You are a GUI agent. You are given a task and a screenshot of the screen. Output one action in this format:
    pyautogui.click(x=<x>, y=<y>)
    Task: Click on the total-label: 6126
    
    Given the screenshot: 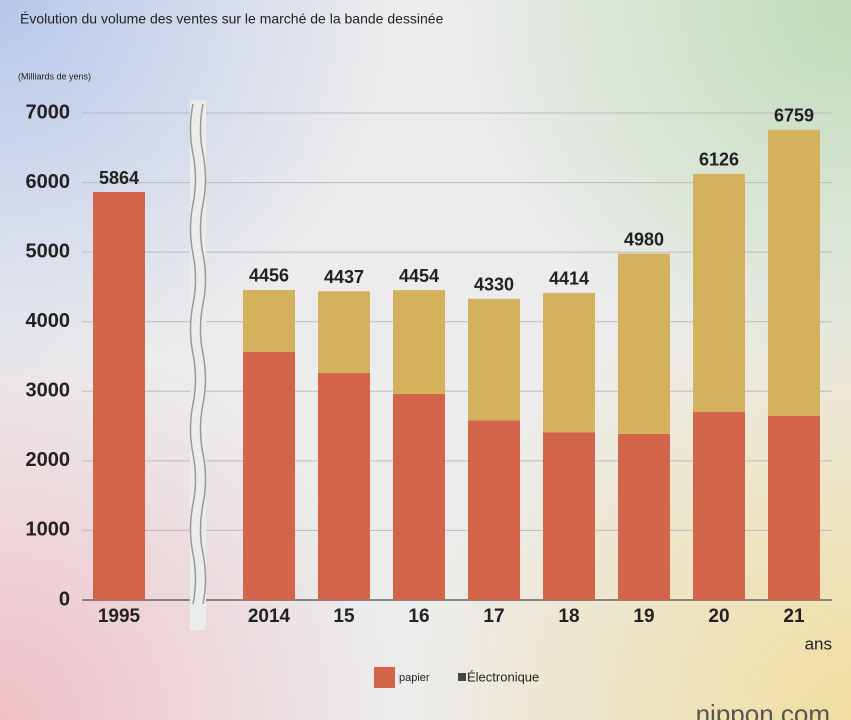 What is the action you would take?
    pyautogui.click(x=719, y=160)
    